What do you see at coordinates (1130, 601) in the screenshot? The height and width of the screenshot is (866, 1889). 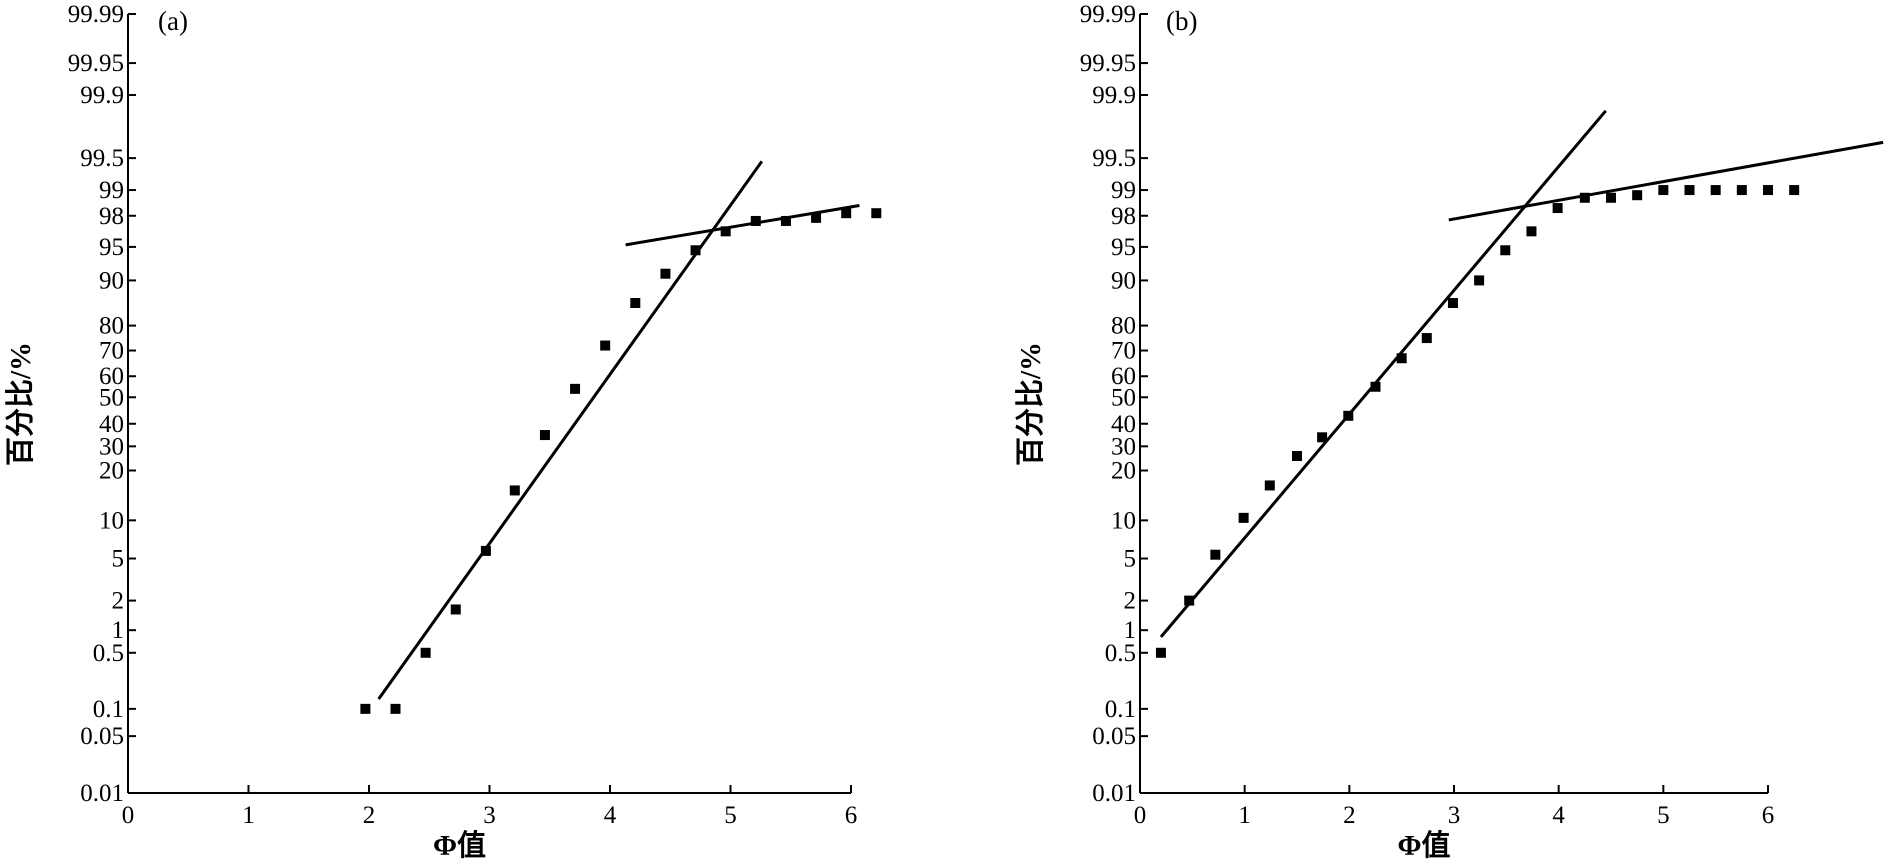 I see `y-tick-label: 2` at bounding box center [1130, 601].